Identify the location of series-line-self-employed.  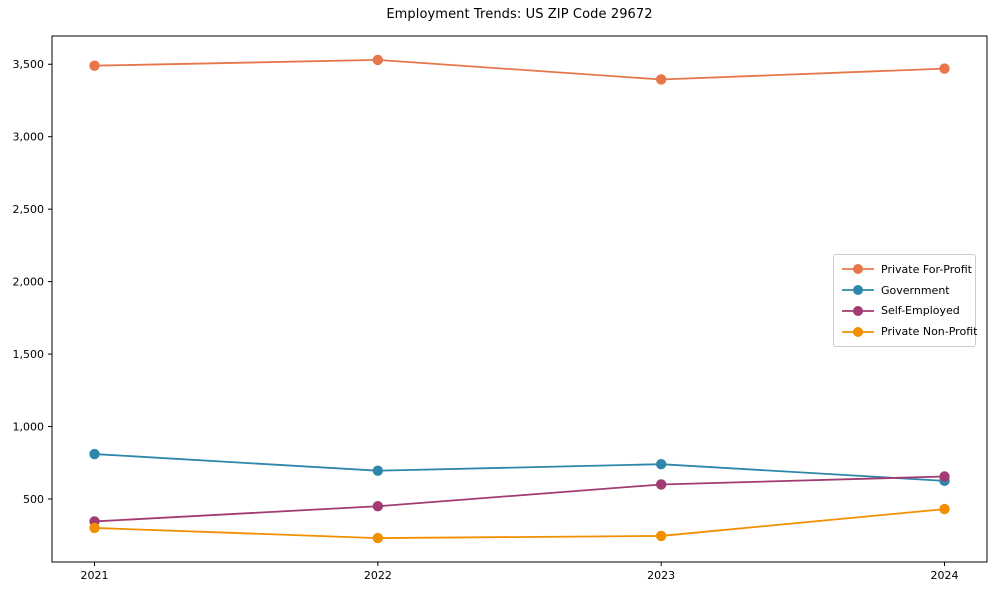
(519, 499).